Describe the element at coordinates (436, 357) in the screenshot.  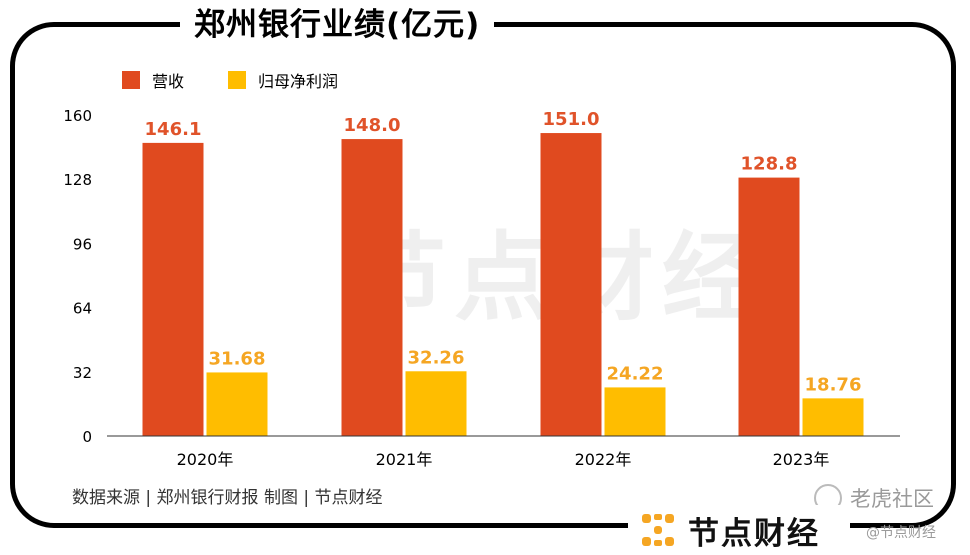
I see `data-label-profit-1: 32.26` at that location.